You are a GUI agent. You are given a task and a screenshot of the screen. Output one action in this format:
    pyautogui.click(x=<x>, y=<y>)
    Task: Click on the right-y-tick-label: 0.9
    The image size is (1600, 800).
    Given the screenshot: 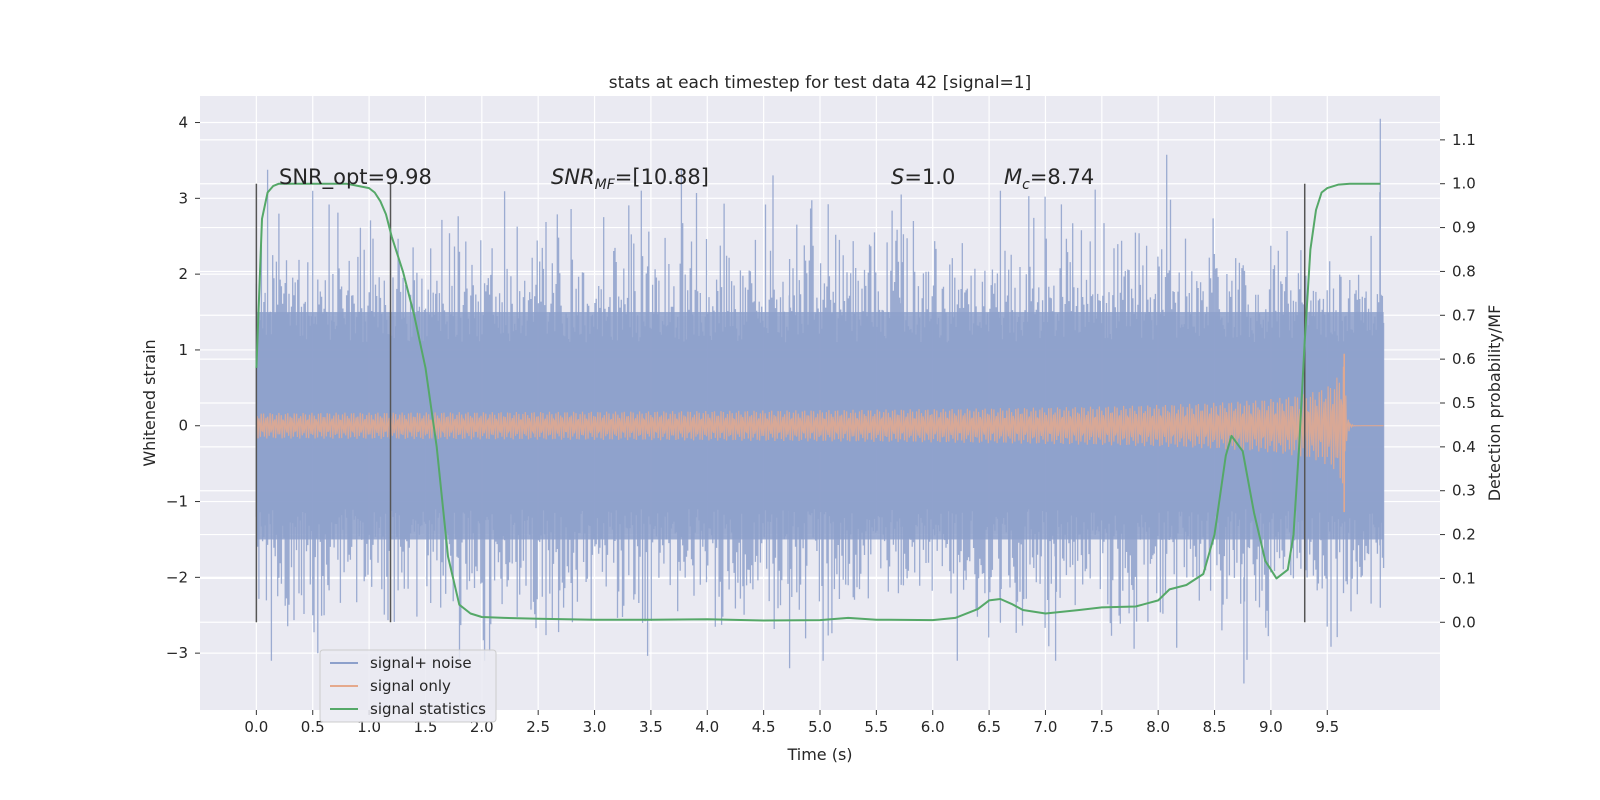 What is the action you would take?
    pyautogui.click(x=1464, y=228)
    